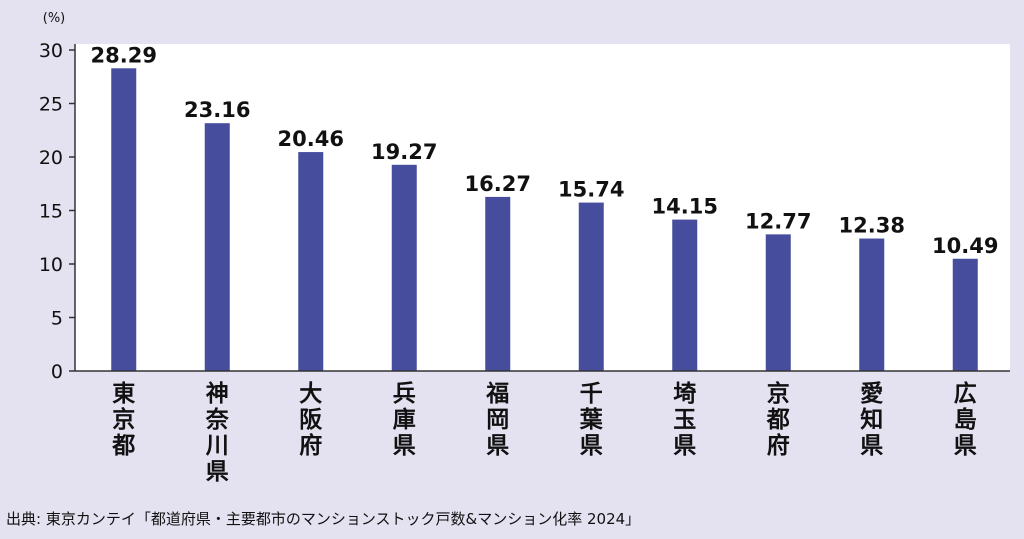 This screenshot has width=1024, height=539. Describe the element at coordinates (57, 197) in the screenshot. I see `y-axis: 0 5 10 15 20 25 30 (%)` at that location.